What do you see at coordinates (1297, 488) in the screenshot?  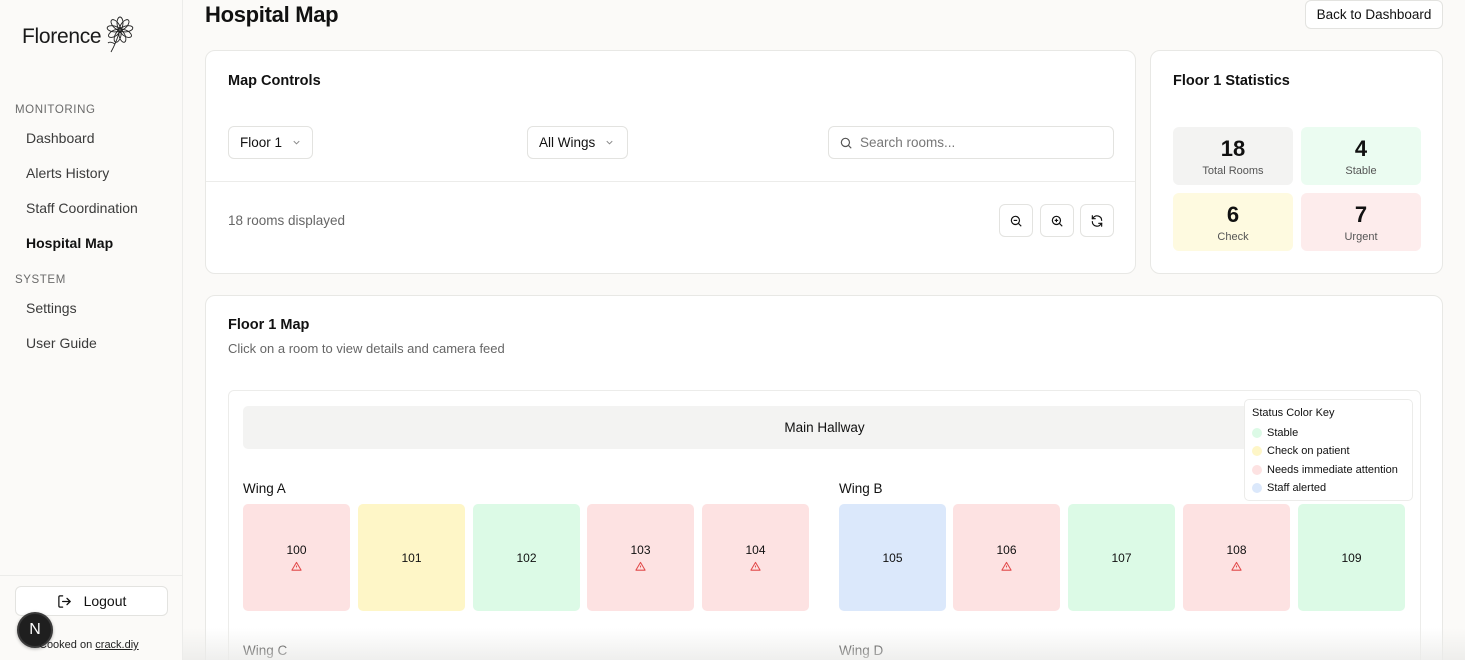 I see `legend-label: Staff alerted` at bounding box center [1297, 488].